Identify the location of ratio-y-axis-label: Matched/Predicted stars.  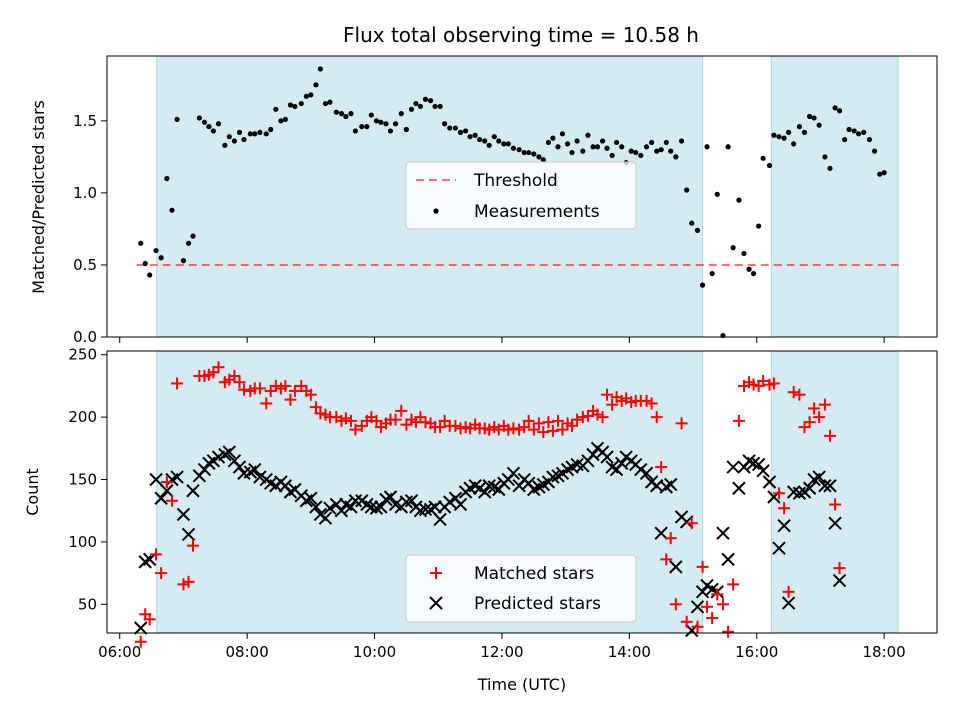
(38, 197).